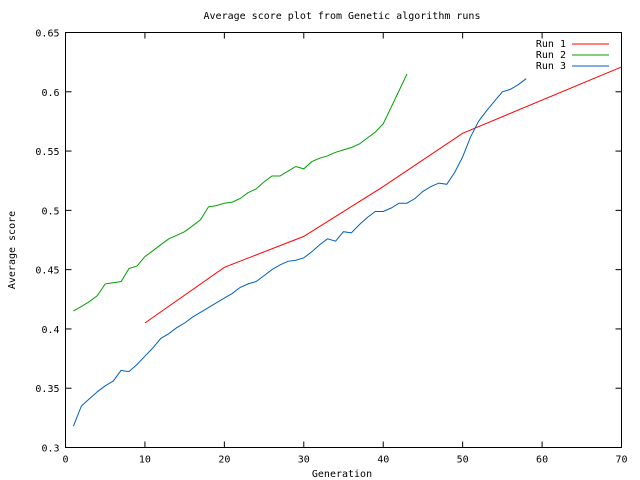 The height and width of the screenshot is (480, 640). What do you see at coordinates (12, 250) in the screenshot?
I see `y-axis-label: Average score` at bounding box center [12, 250].